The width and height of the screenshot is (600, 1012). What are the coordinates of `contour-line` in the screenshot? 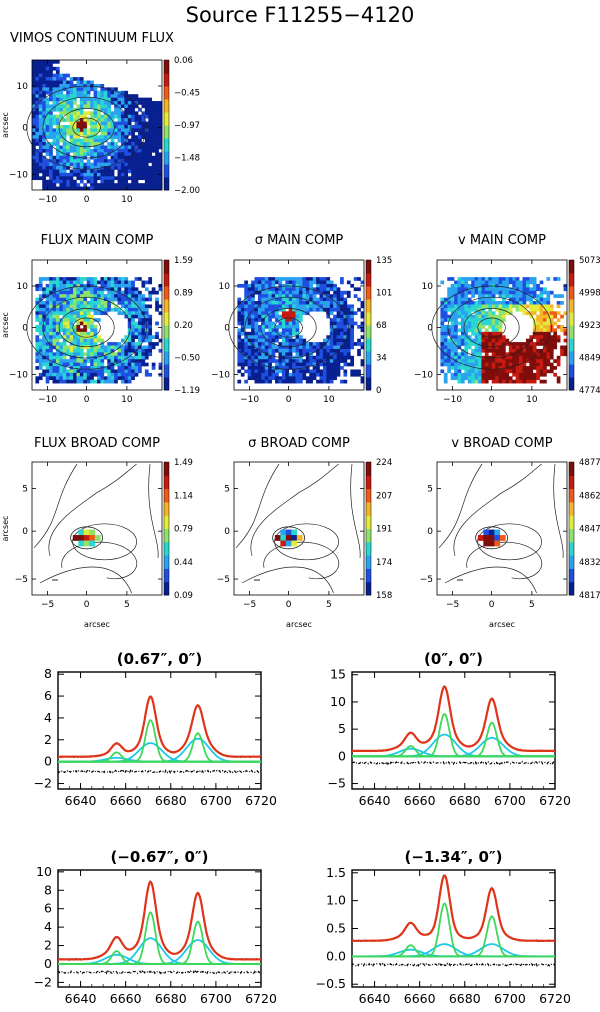 It's located at (490, 580).